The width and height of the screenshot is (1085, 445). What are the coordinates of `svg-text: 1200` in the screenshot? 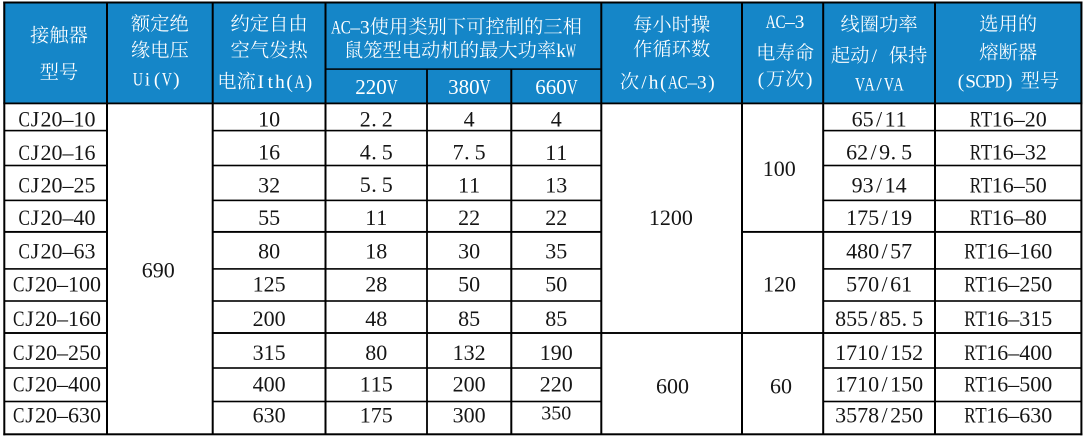 It's located at (671, 217).